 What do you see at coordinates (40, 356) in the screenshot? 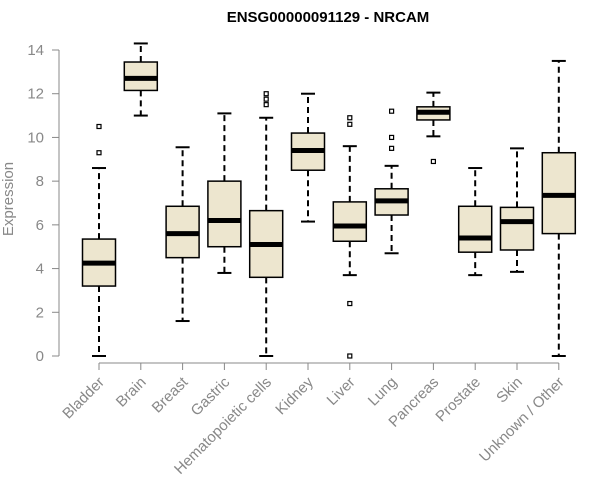
I see `y-tick-label: 0` at bounding box center [40, 356].